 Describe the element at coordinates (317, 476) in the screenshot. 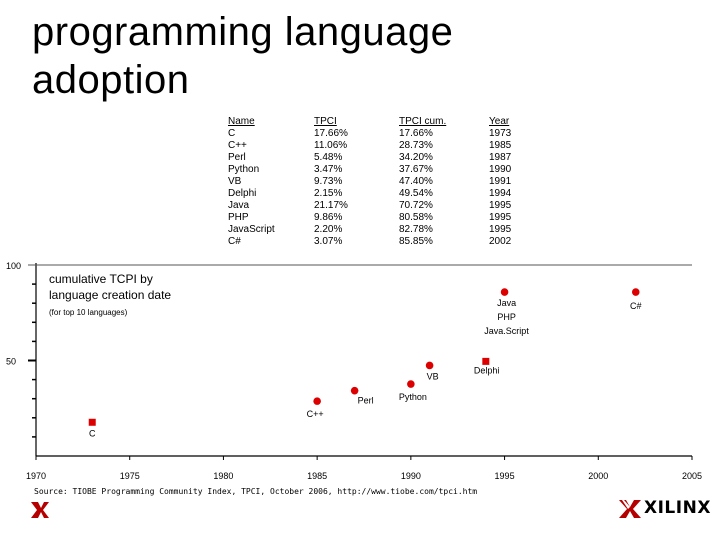

I see `x-tick-label: 1985` at that location.